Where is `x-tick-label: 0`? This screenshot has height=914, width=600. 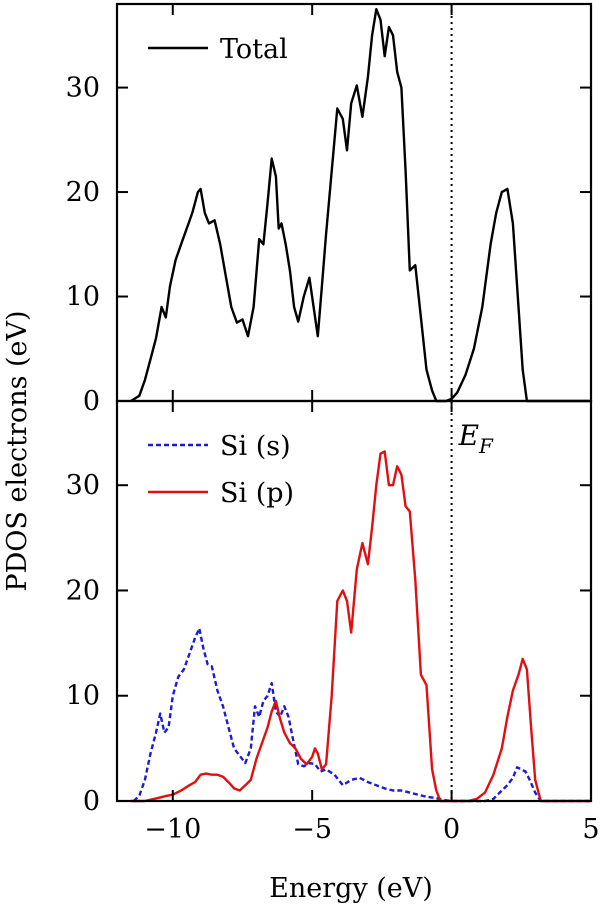 x-tick-label: 0 is located at coordinates (451, 829).